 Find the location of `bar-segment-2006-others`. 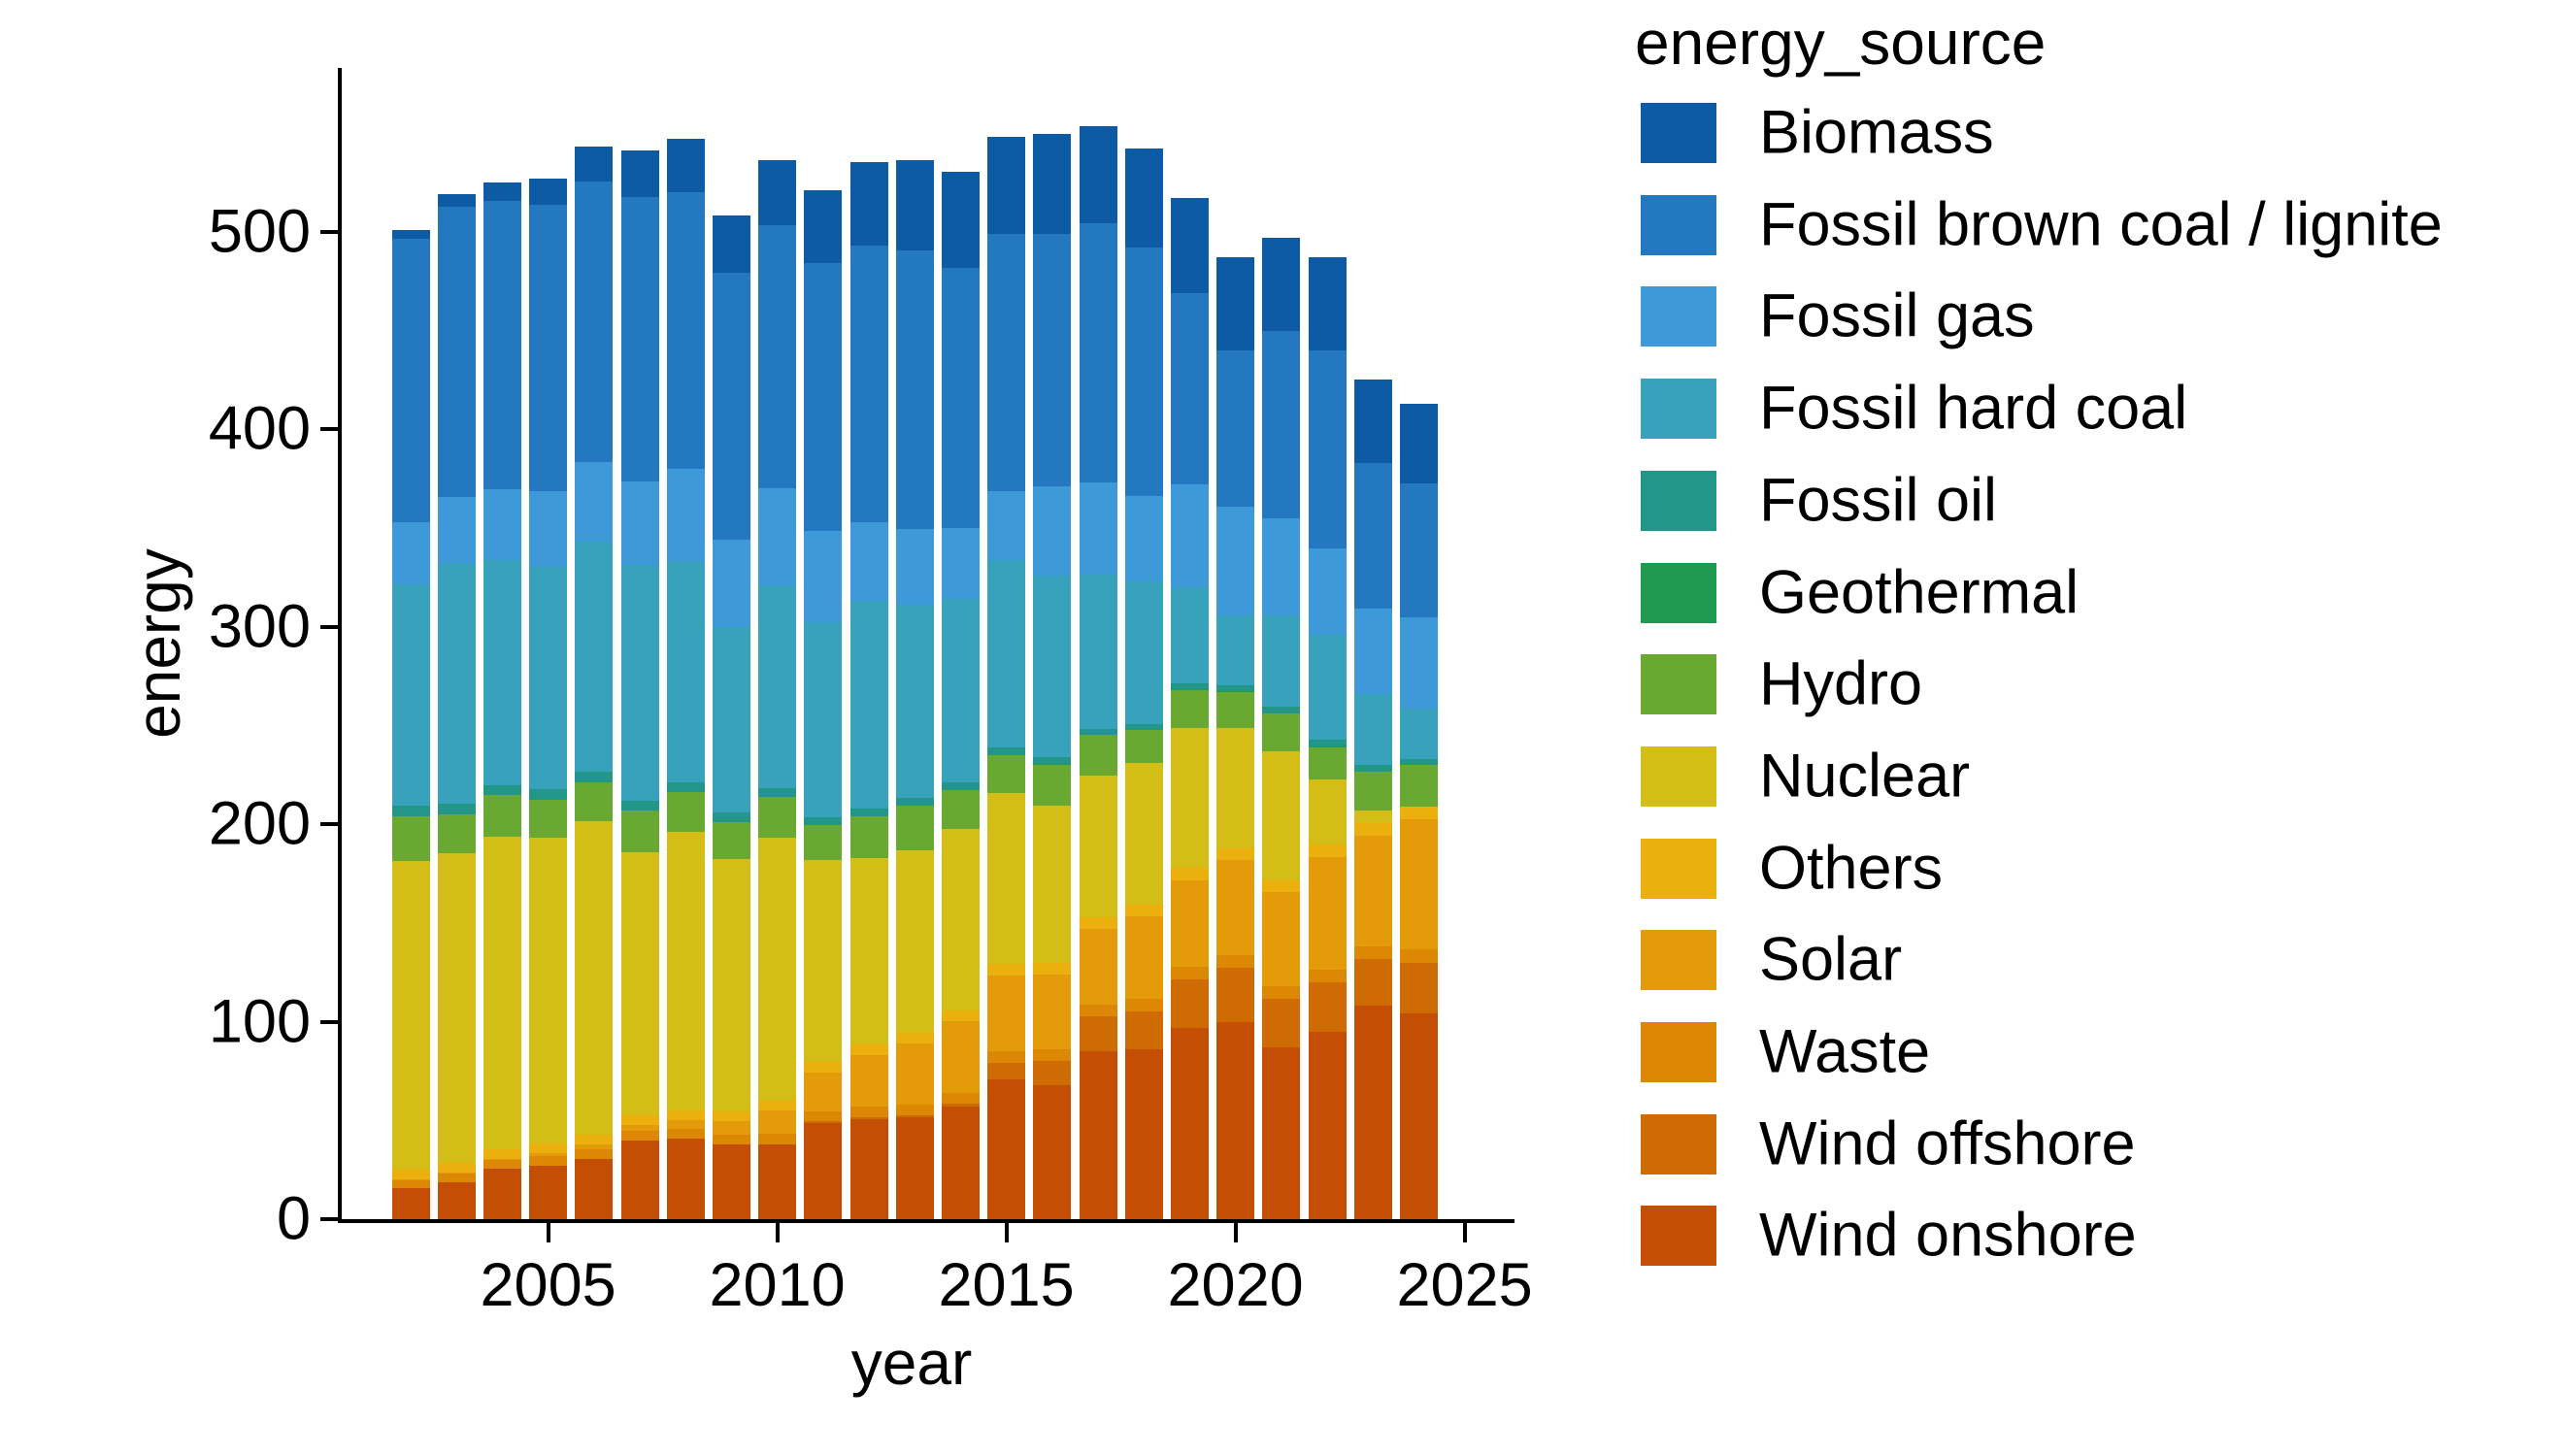

bar-segment-2006-others is located at coordinates (594, 1139).